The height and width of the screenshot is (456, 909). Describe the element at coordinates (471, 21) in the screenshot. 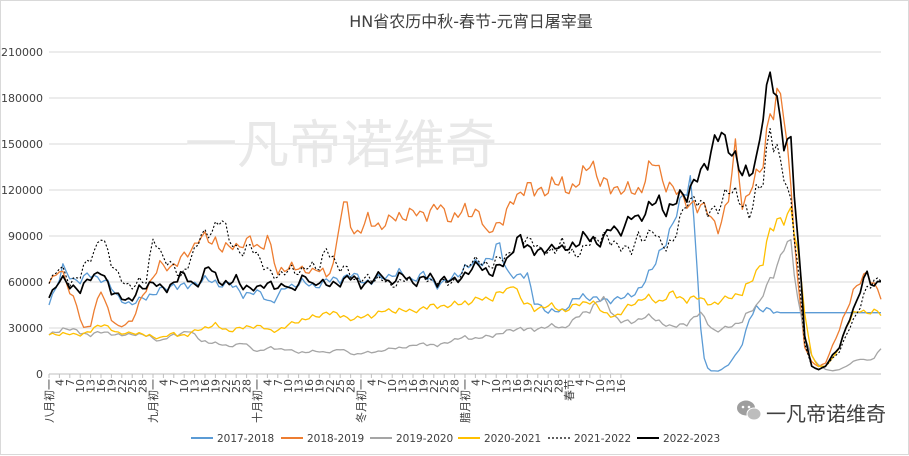

I see `chart-title: HN省农历中秋-春节-元宵日屠宰量` at that location.